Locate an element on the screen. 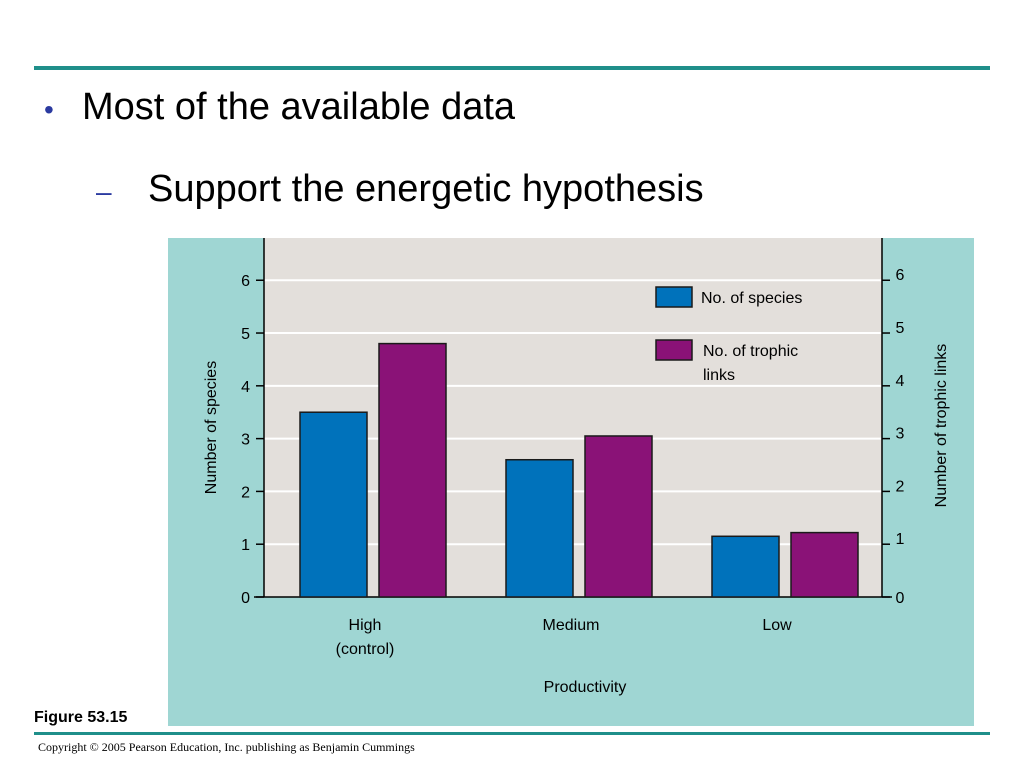 Image resolution: width=1024 pixels, height=768 pixels. y-axis-title: Number of species is located at coordinates (211, 427).